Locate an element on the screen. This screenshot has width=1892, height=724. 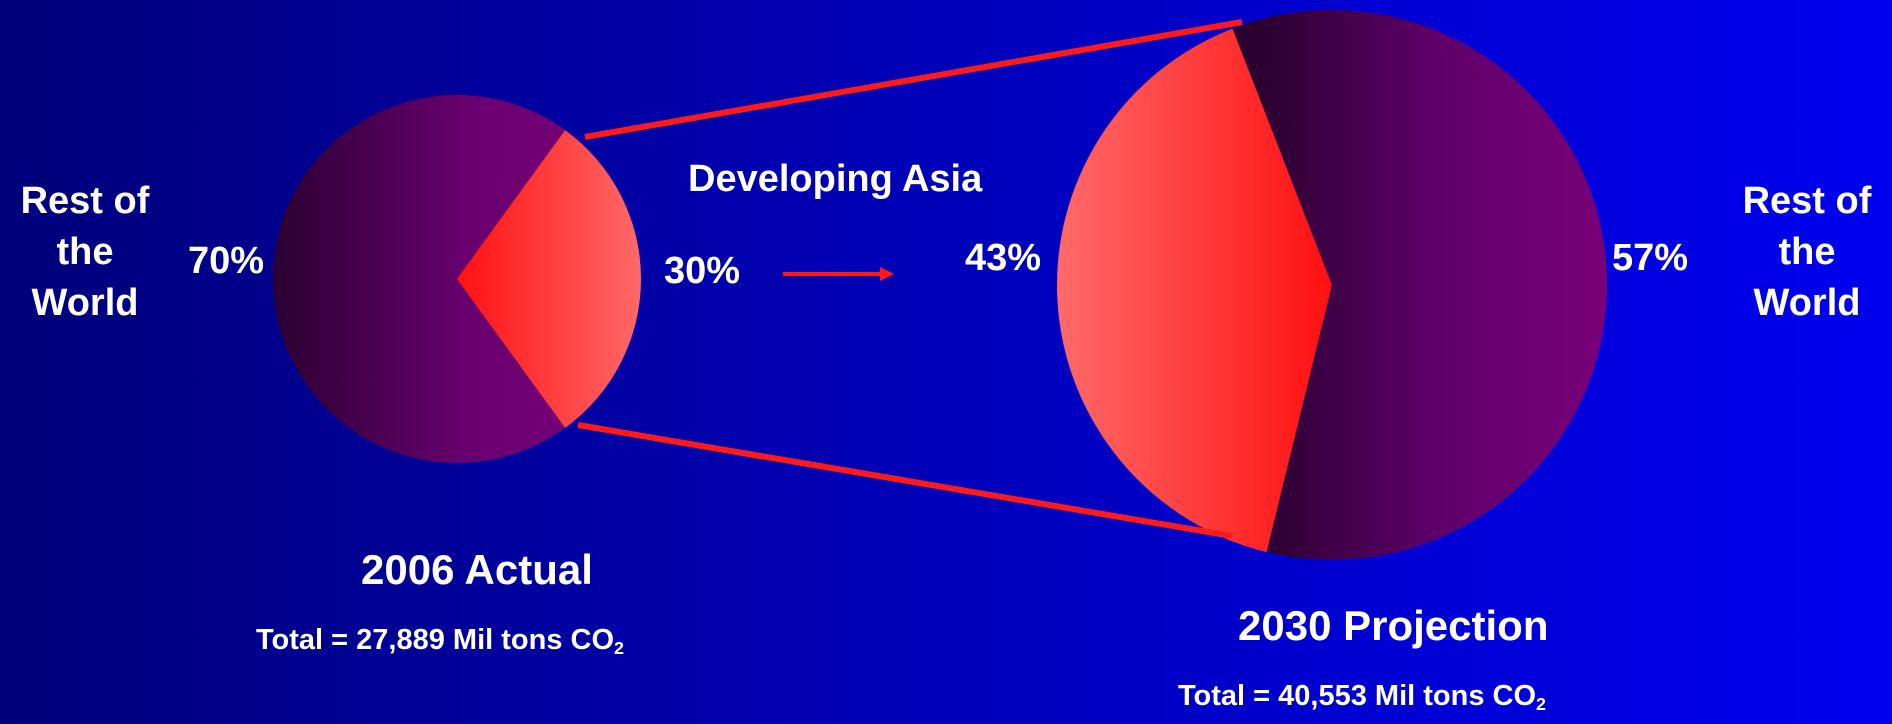
pie-2030-label-rest-percent: 57% is located at coordinates (1650, 258).